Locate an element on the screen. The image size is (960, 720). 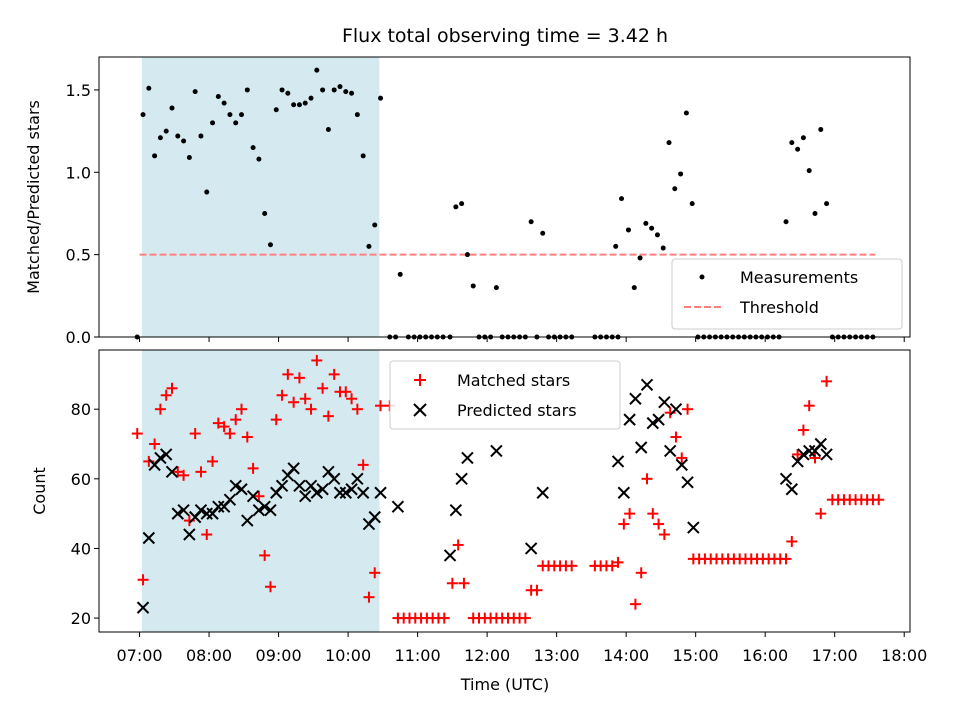
y-tick-label: 20 is located at coordinates (81, 618).